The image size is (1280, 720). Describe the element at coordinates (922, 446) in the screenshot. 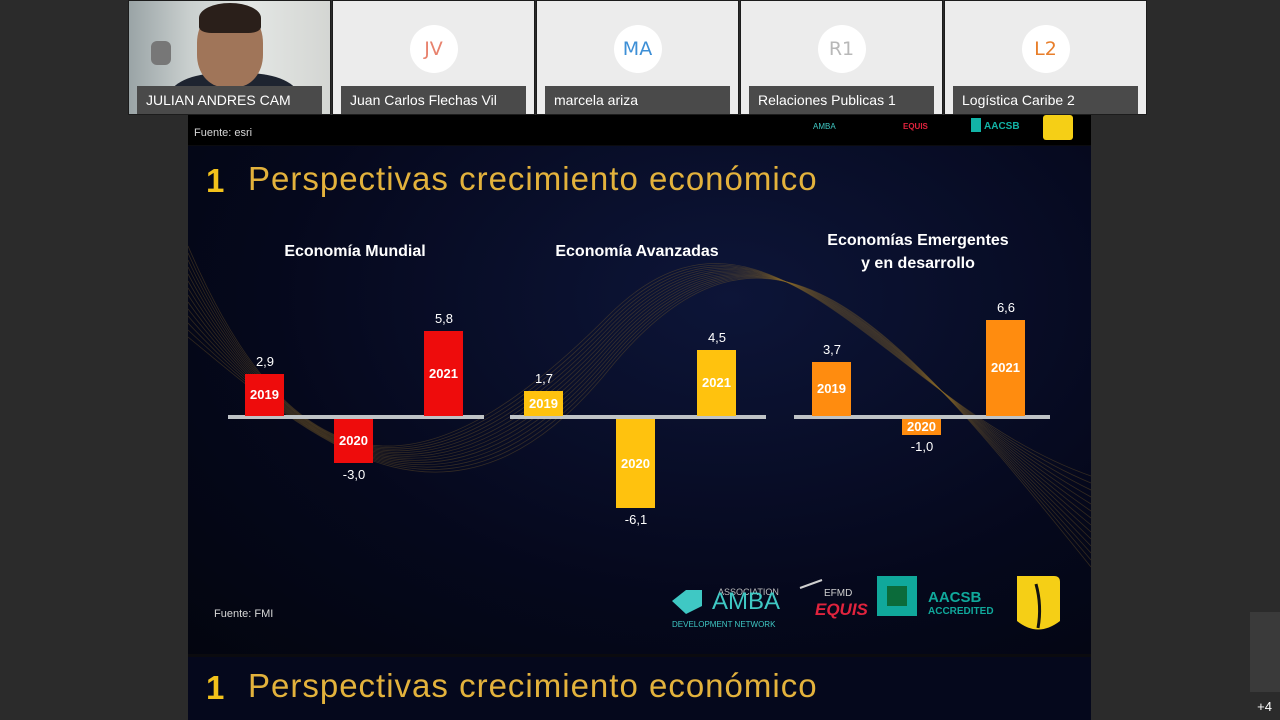

I see `bar-value-label: -1,0` at that location.